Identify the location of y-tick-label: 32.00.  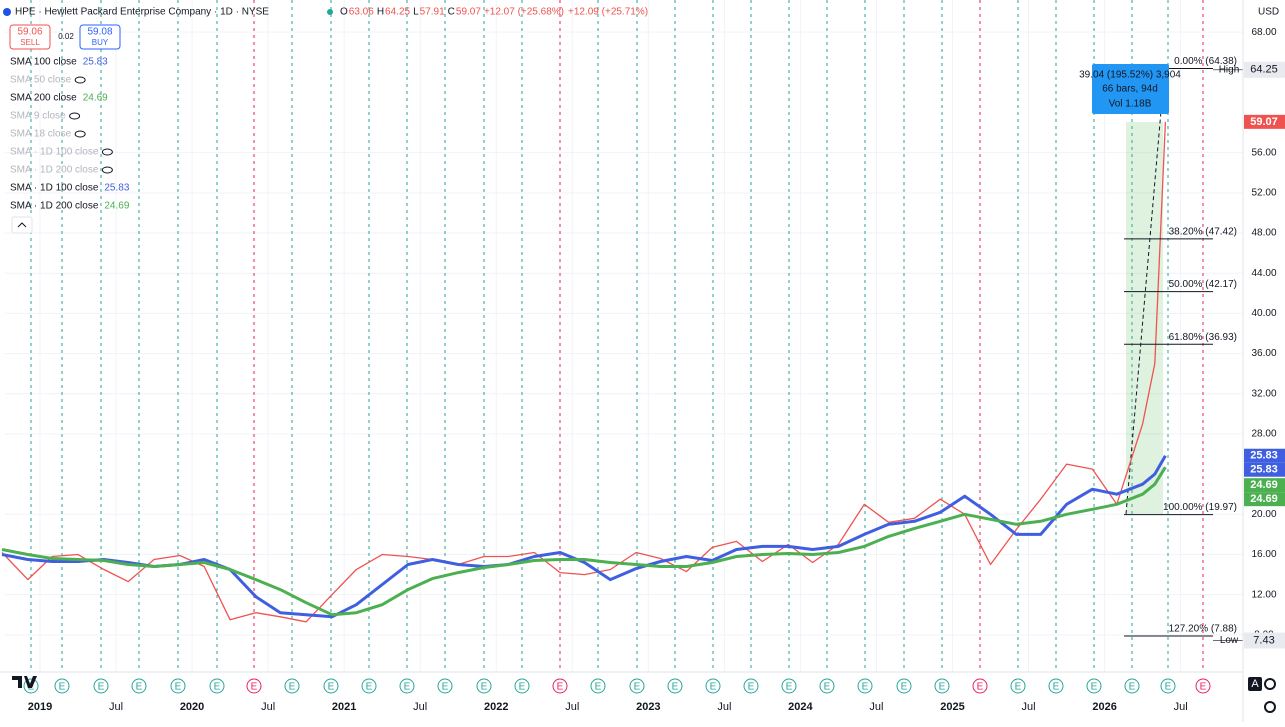
(1263, 393).